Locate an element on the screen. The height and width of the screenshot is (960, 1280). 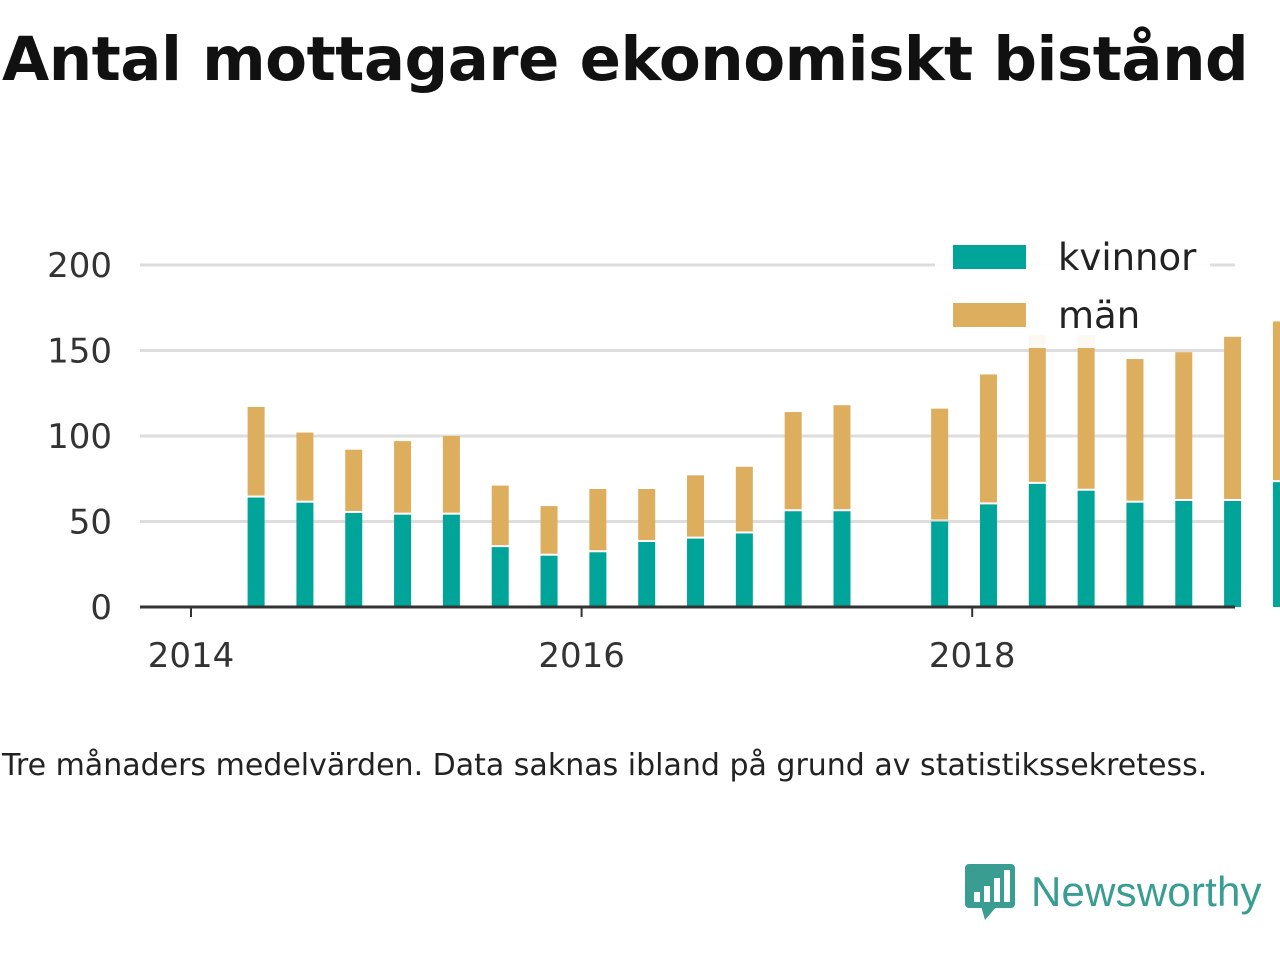
brand-logo: Newsworthy is located at coordinates (1113, 892).